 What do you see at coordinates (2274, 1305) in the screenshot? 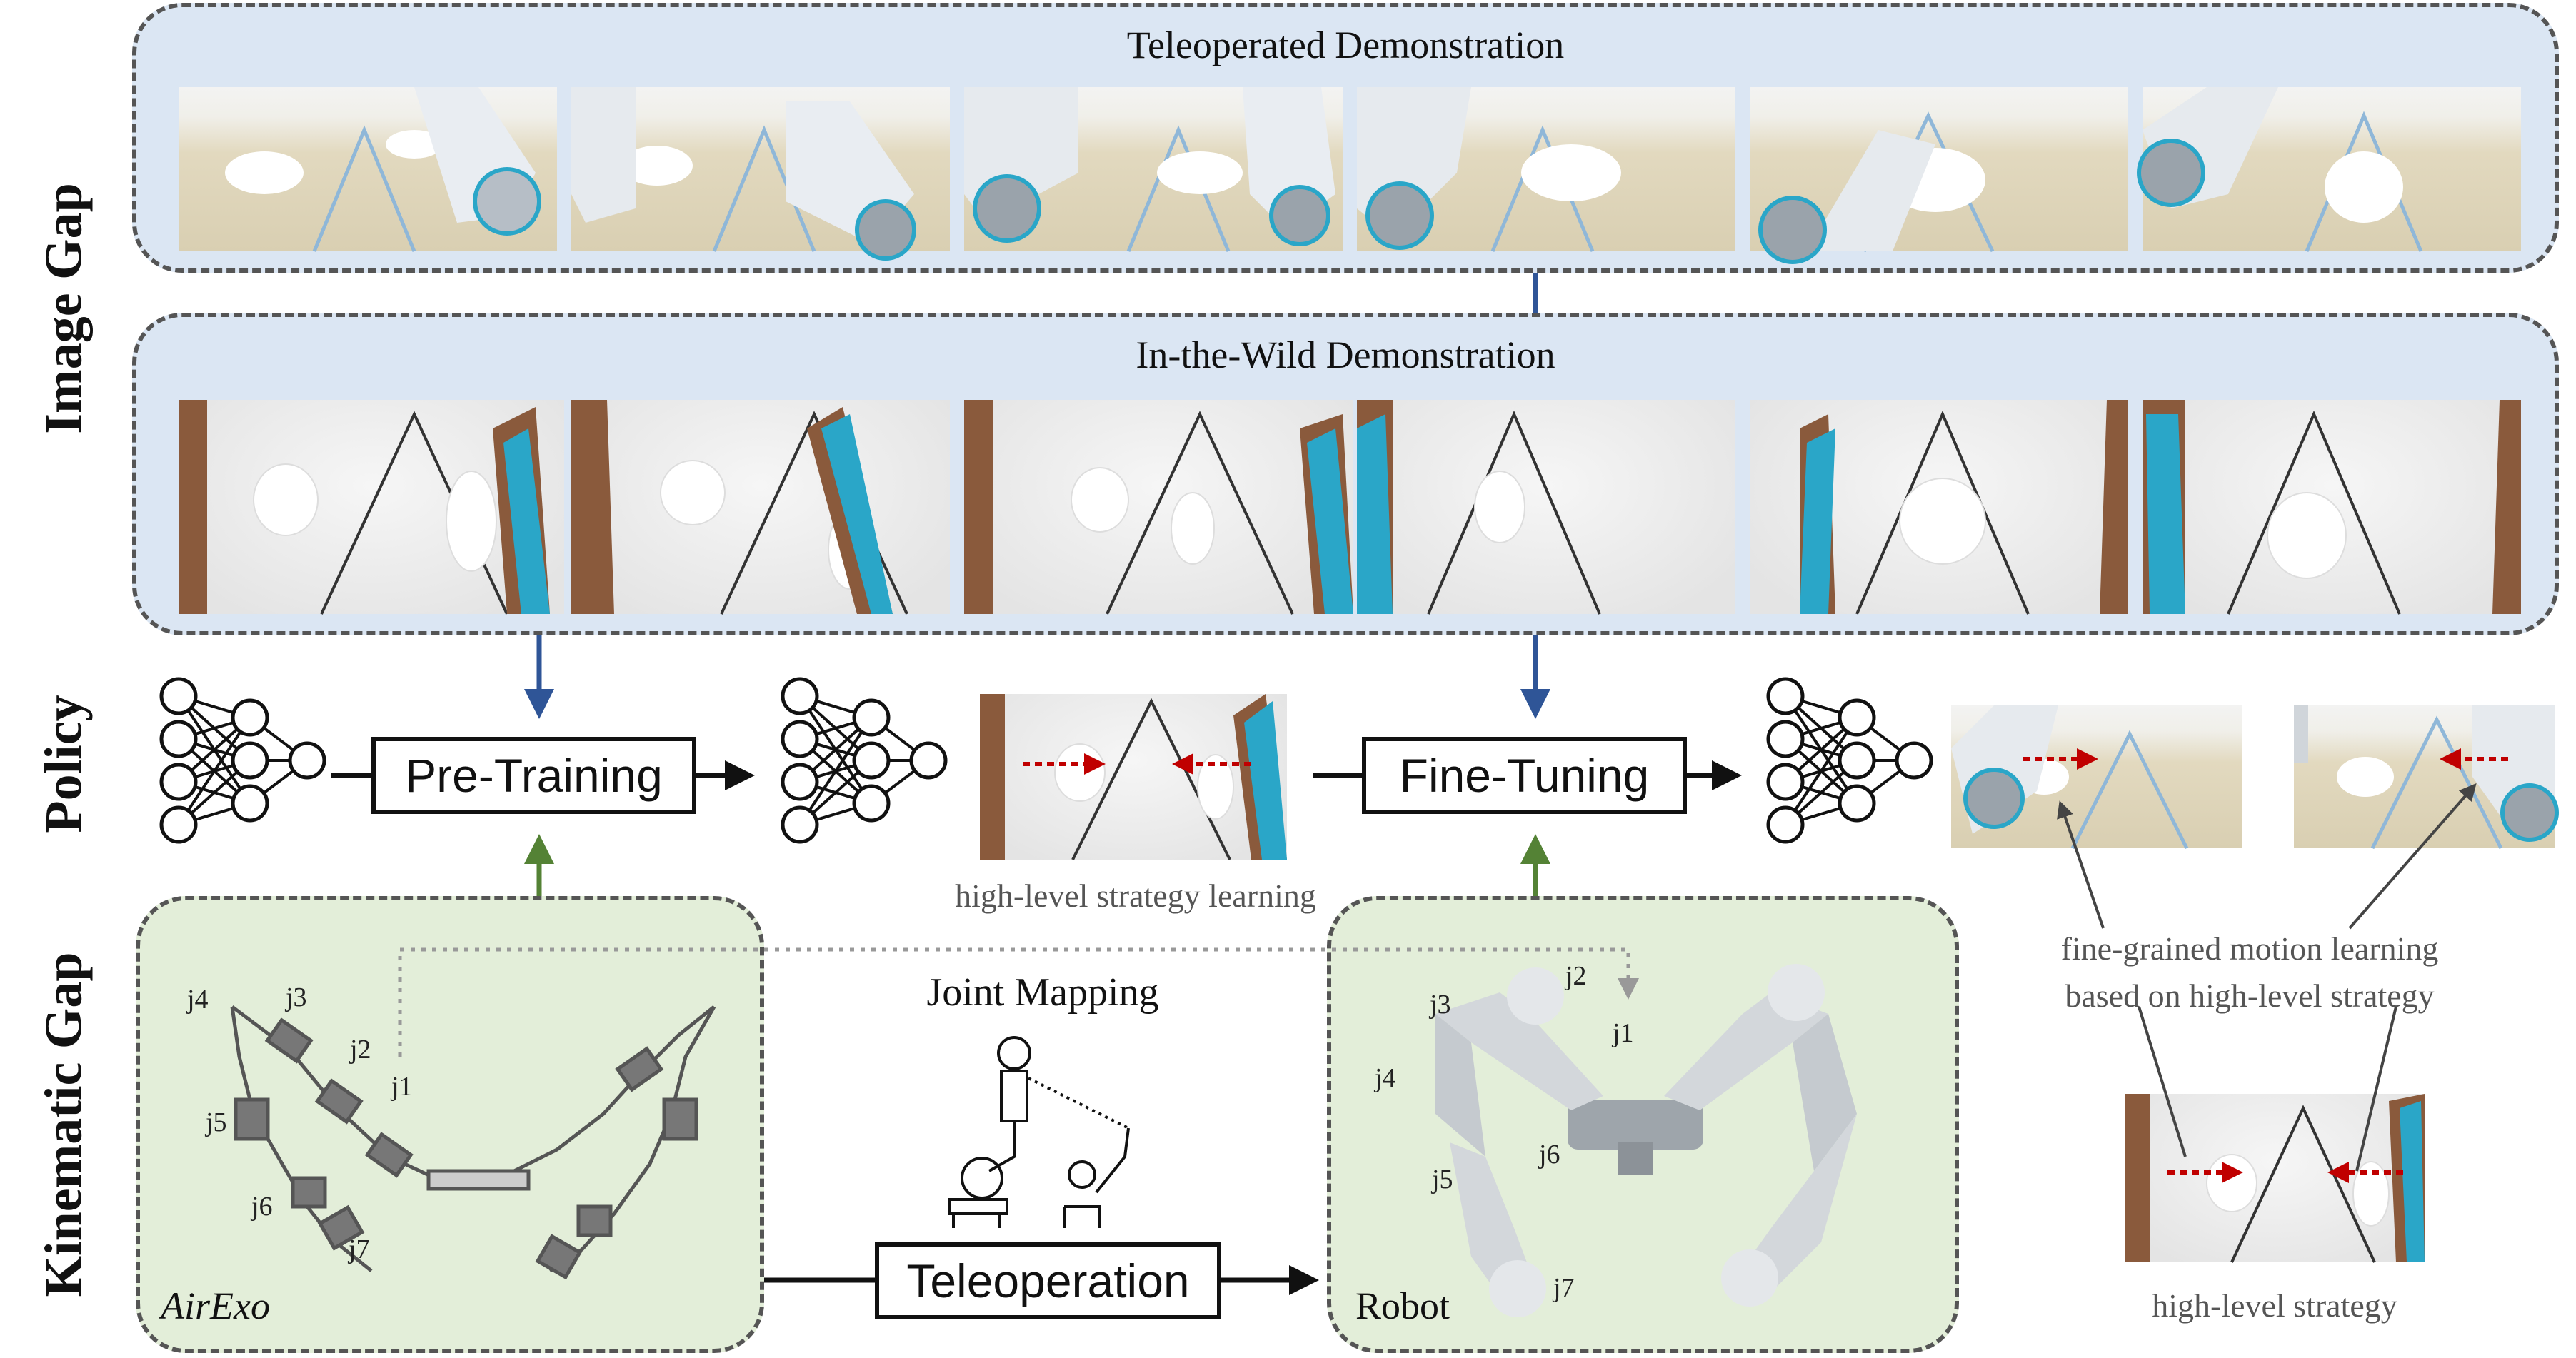
I see `high-level-strategy-caption: high-level strategy` at bounding box center [2274, 1305].